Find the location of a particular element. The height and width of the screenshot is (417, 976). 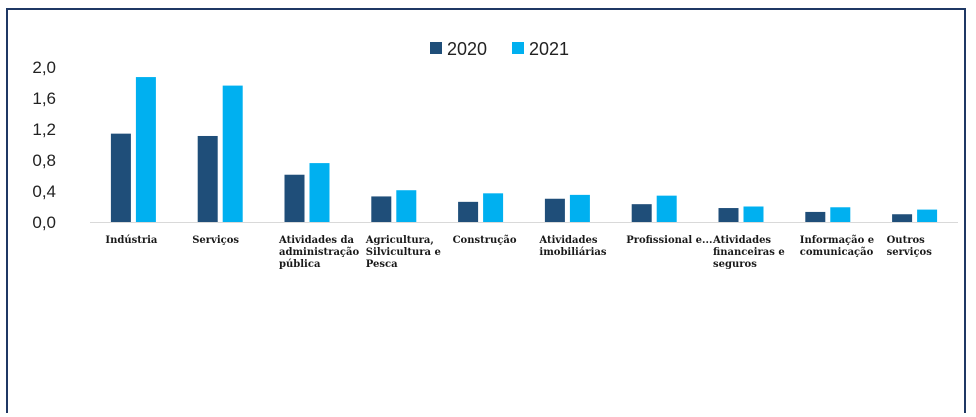

category-label-line: serviços is located at coordinates (910, 252).